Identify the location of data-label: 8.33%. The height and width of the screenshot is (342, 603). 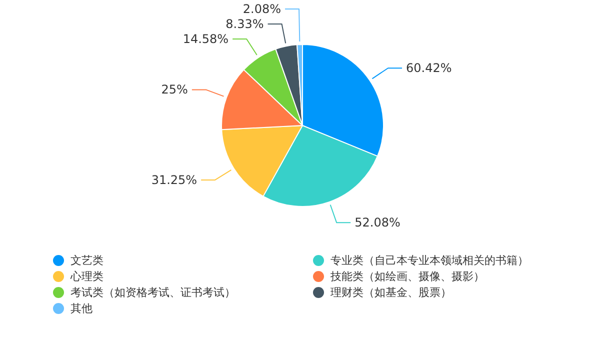
(245, 24).